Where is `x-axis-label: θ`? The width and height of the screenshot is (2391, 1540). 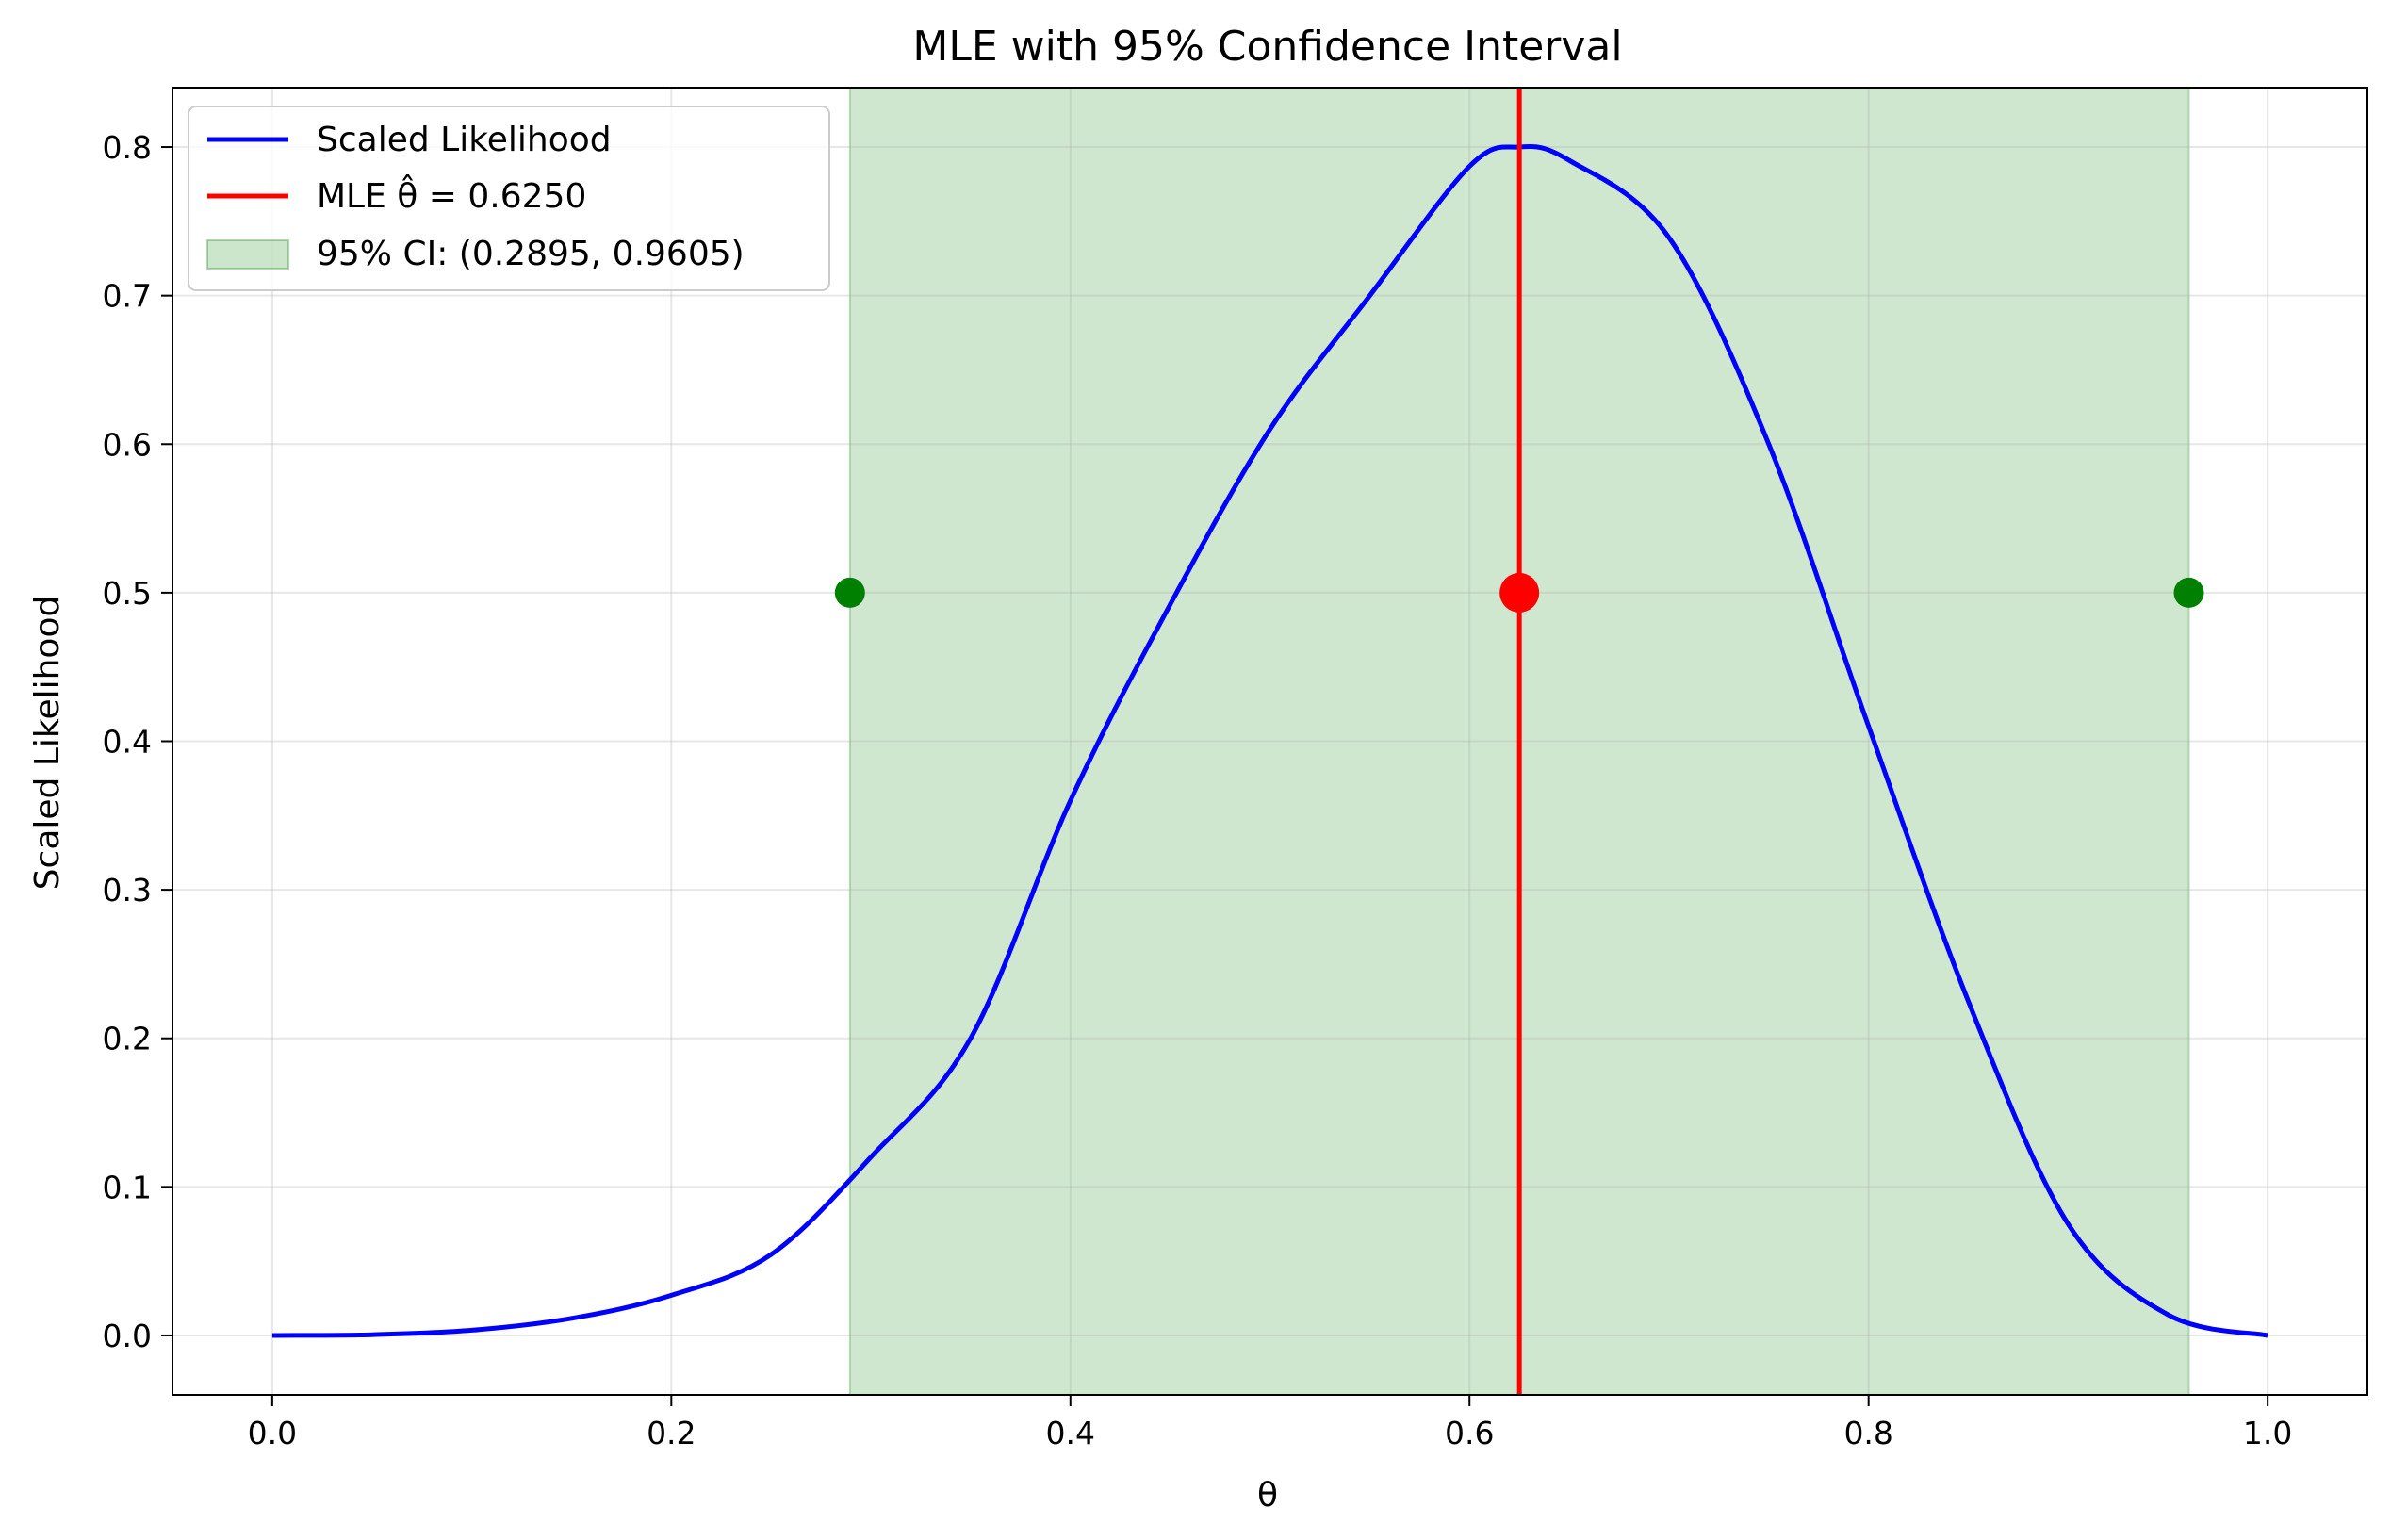
x-axis-label: θ is located at coordinates (1267, 1495).